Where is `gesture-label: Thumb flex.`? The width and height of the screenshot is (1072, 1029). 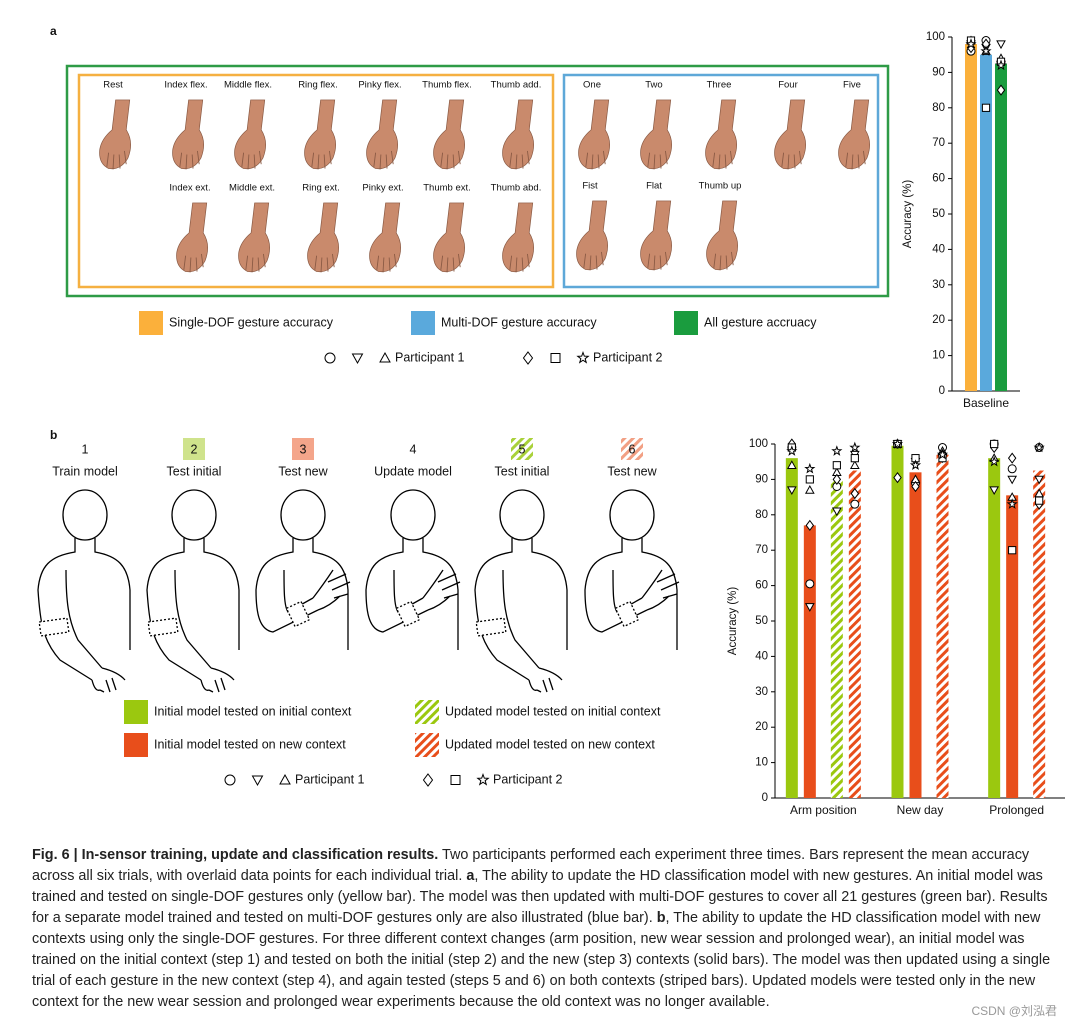
gesture-label: Thumb flex. is located at coordinates (447, 85).